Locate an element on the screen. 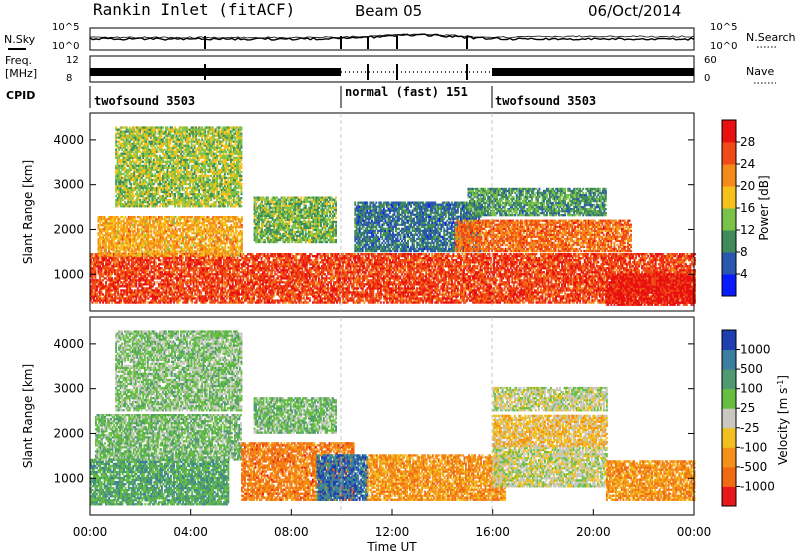  nave-right-tick-bottom: 0 is located at coordinates (707, 78).